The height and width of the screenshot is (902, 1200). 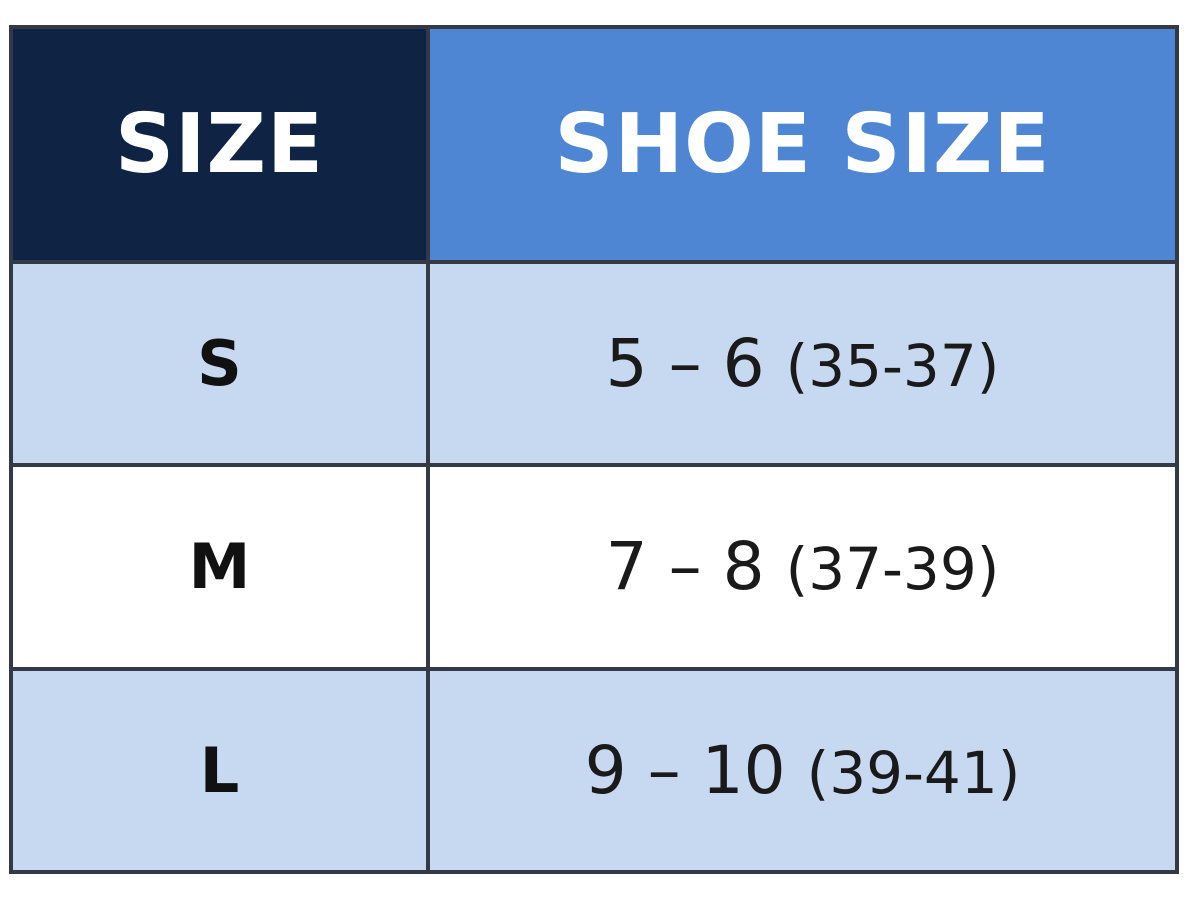 I want to click on size-cell: M, so click(x=219, y=567).